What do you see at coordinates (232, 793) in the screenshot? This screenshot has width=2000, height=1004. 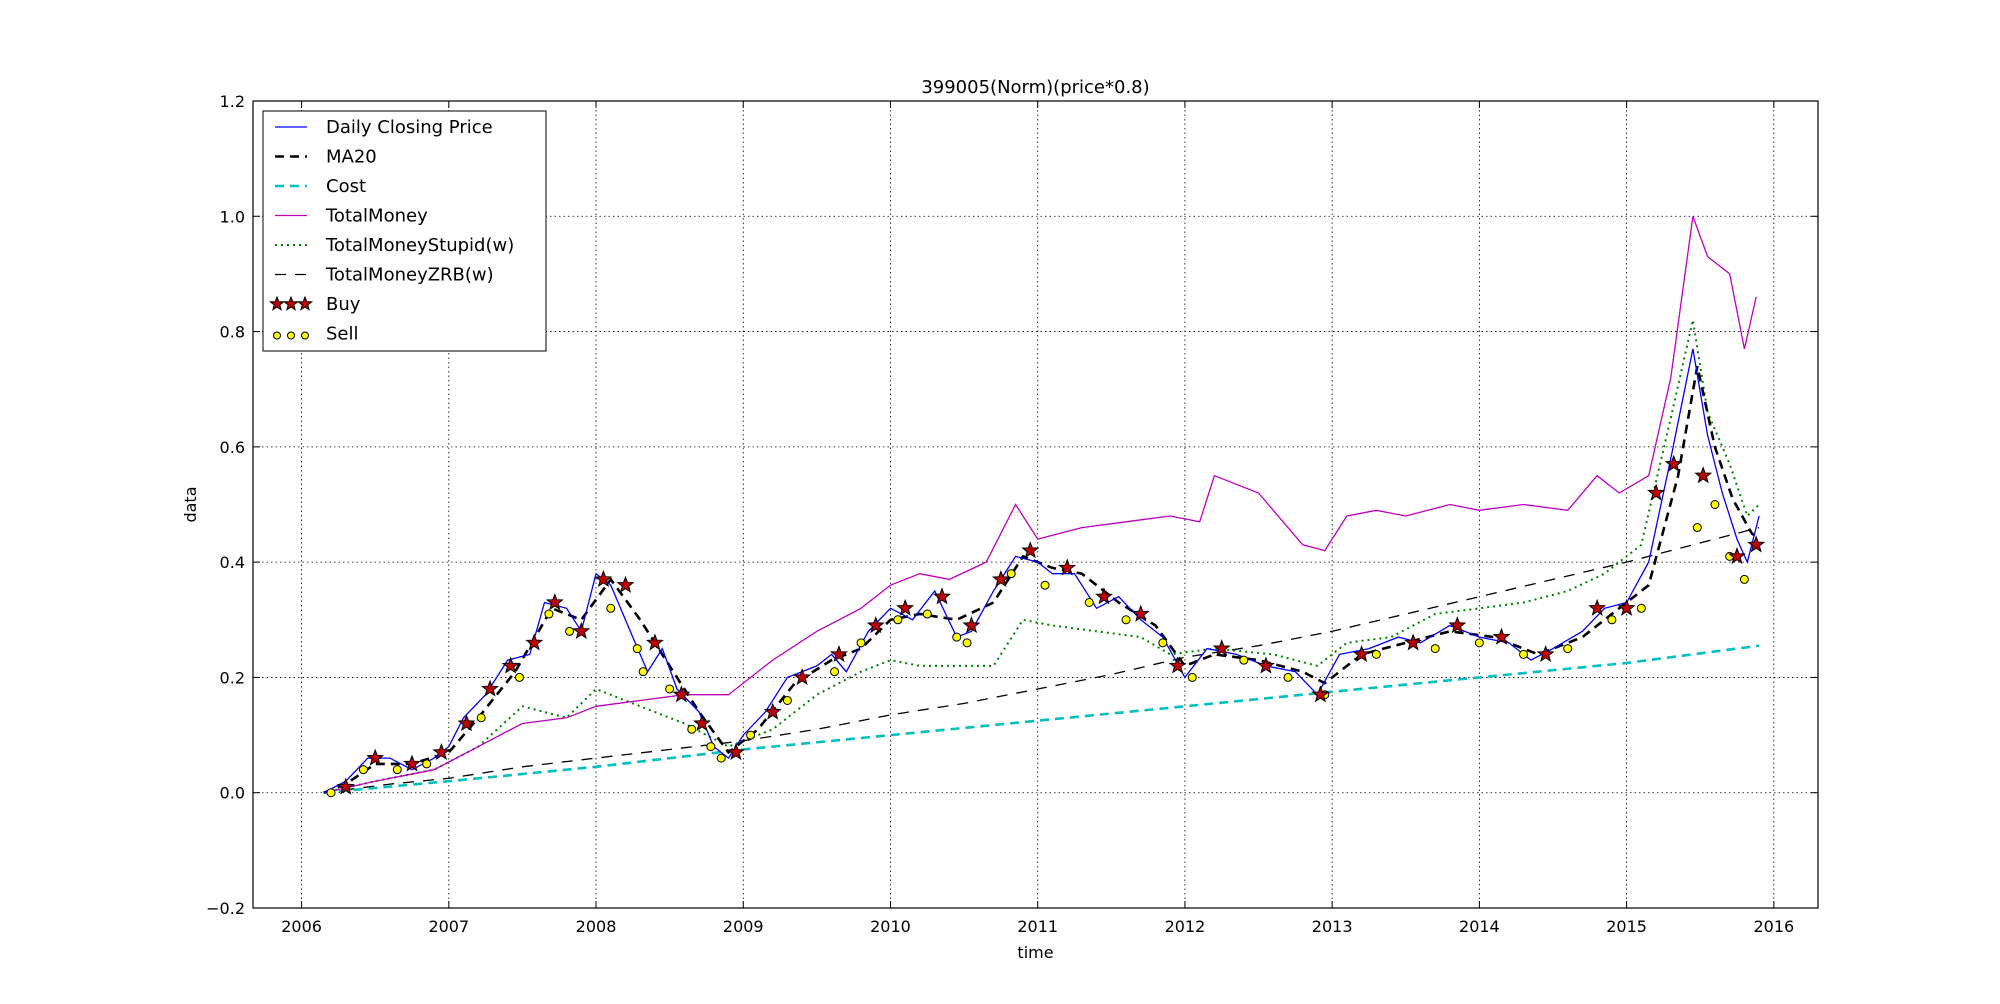 I see `y-tick-label: 0.0` at bounding box center [232, 793].